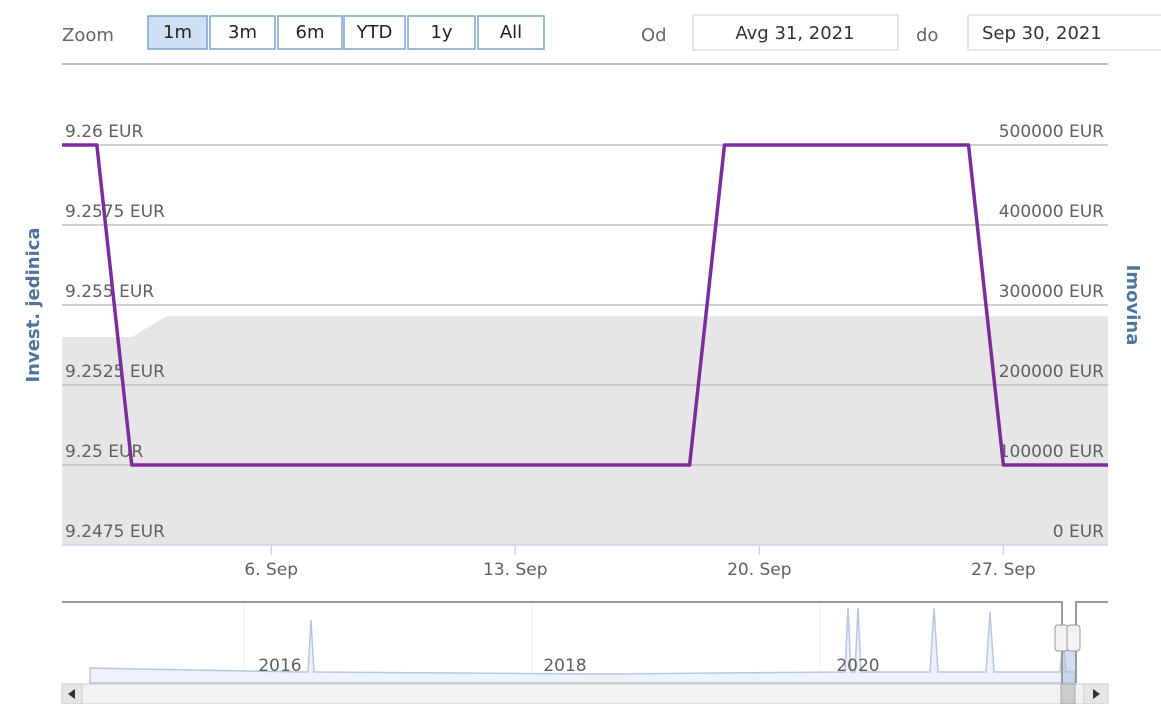  I want to click on to-input, so click(1064, 32).